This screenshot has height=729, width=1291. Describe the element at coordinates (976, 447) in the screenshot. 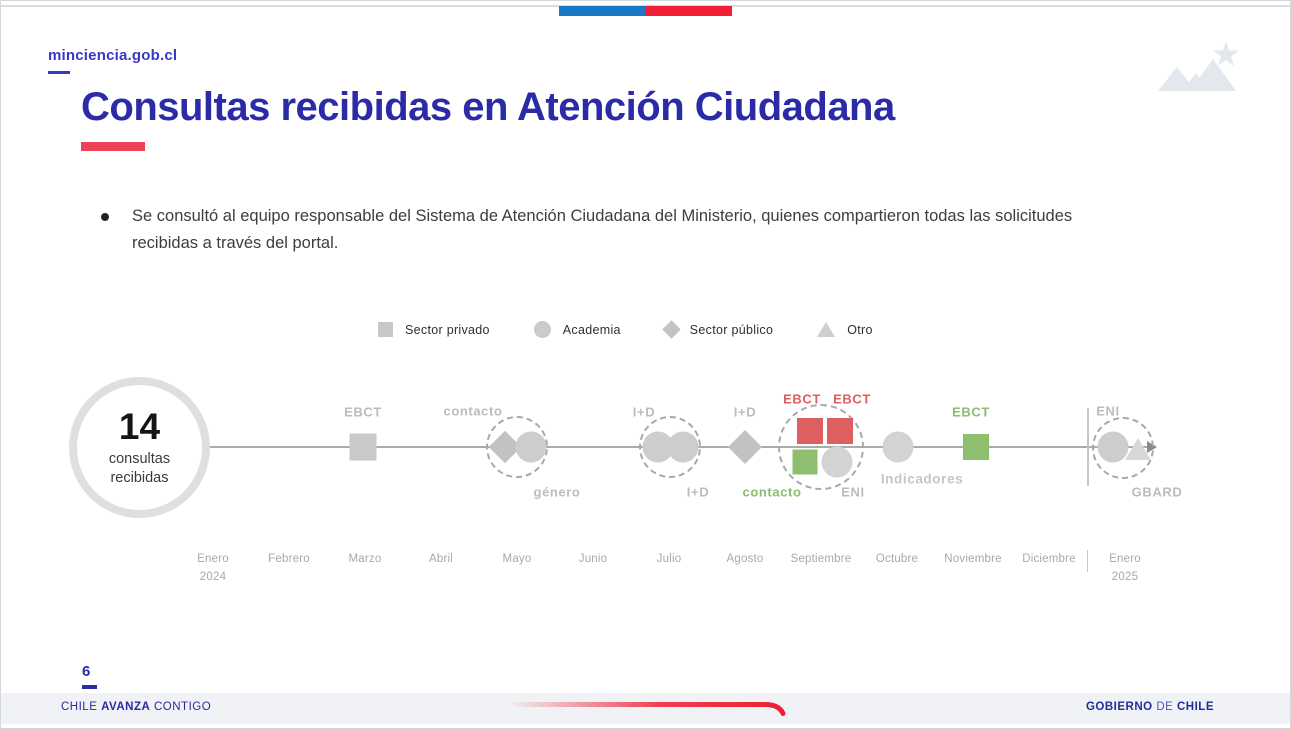

I see `marker-square-green-noviembre` at that location.